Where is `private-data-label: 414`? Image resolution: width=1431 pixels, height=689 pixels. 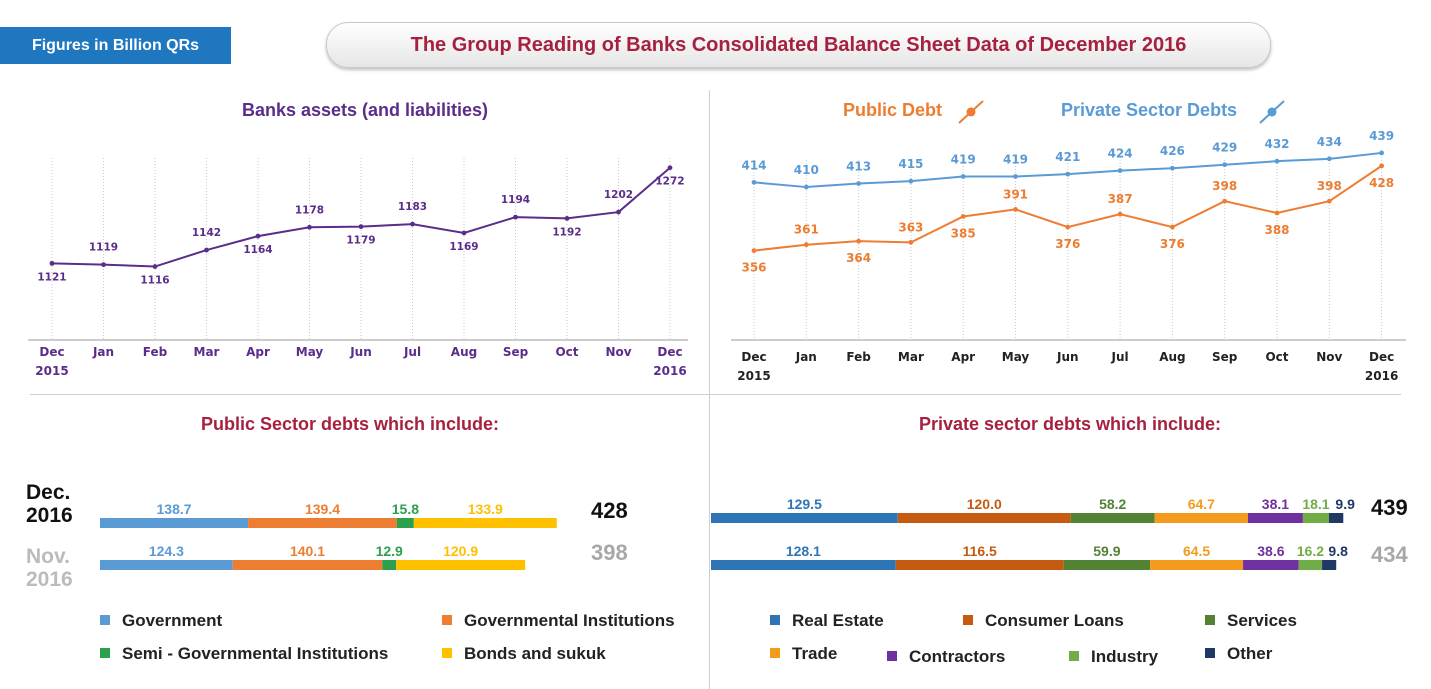
private-data-label: 414 is located at coordinates (753, 165).